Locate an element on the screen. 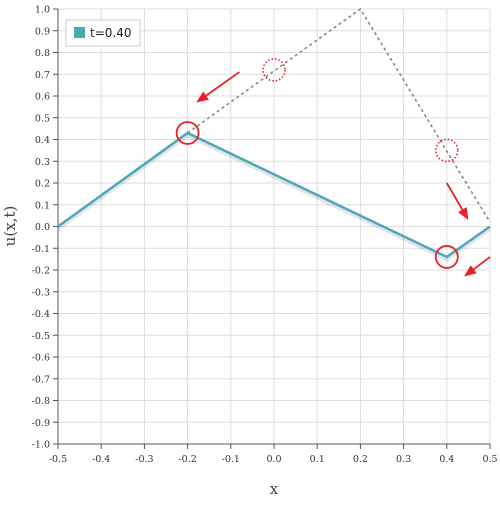 The width and height of the screenshot is (500, 510). legend: t=0.40 is located at coordinates (103, 33).